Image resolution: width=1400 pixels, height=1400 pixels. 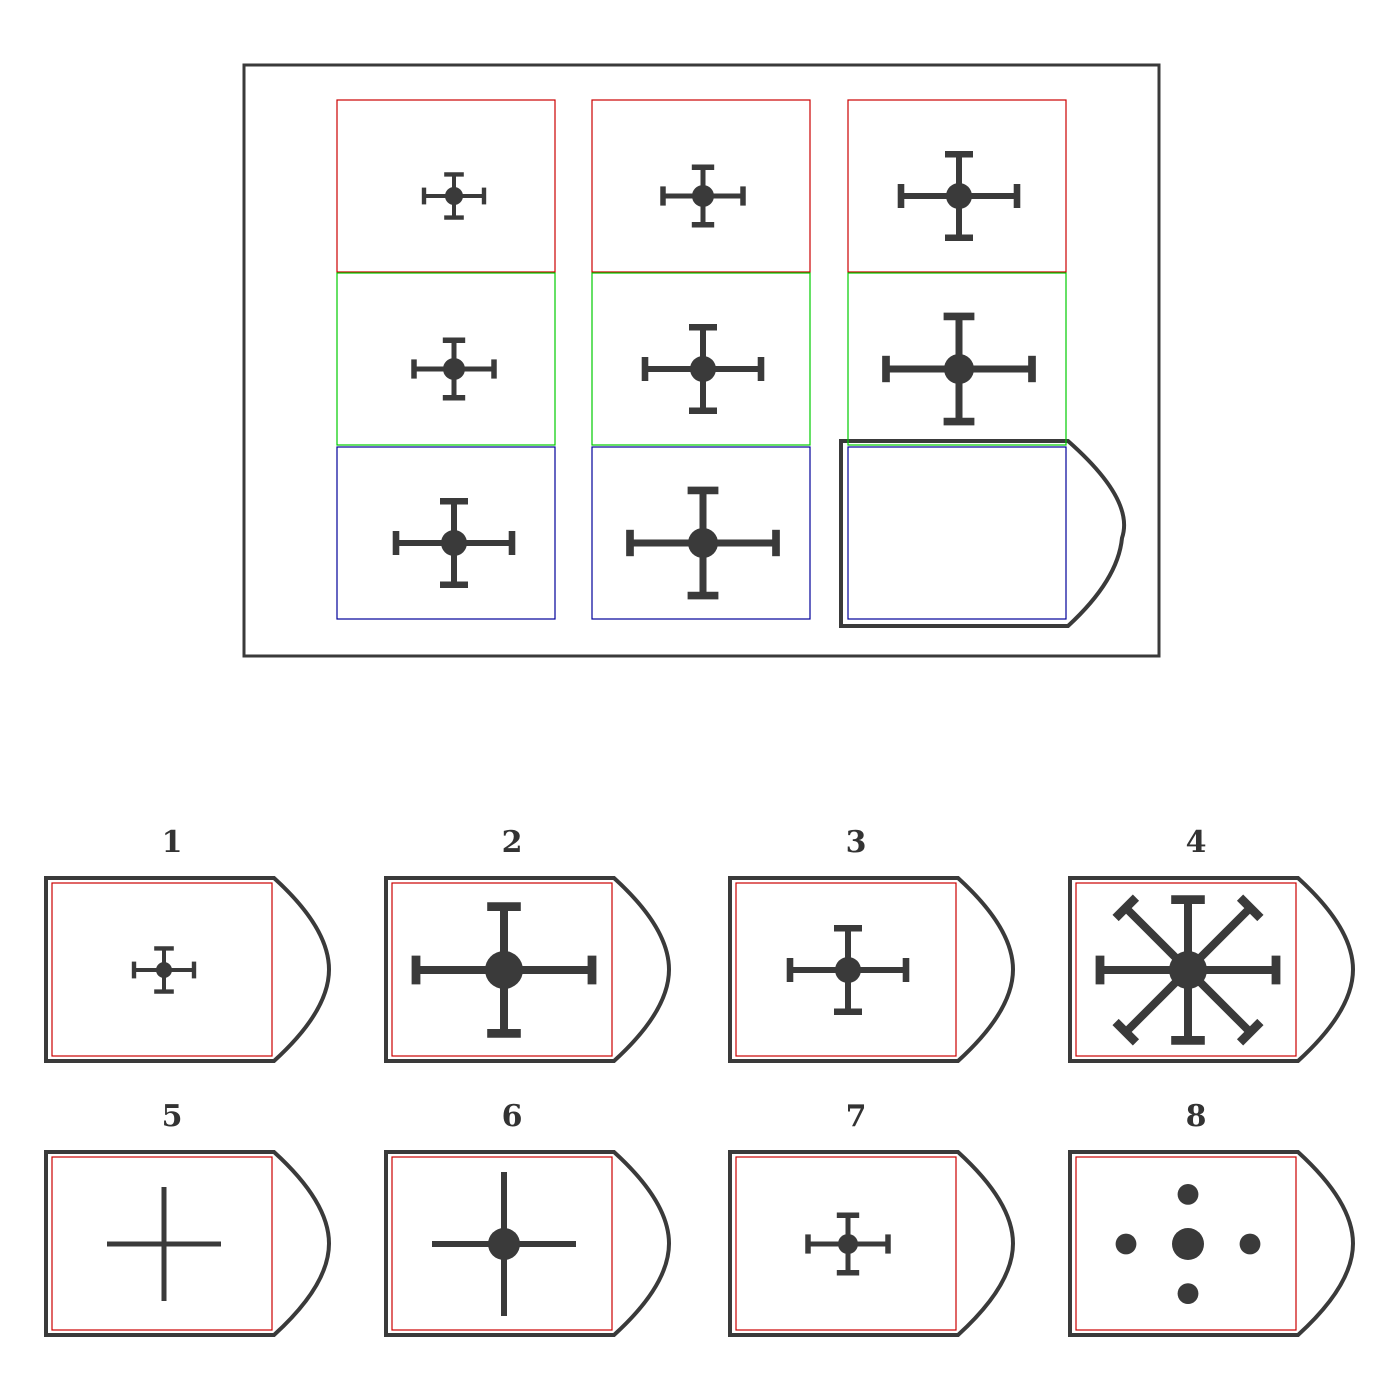 What do you see at coordinates (1196, 842) in the screenshot?
I see `option-label: 4` at bounding box center [1196, 842].